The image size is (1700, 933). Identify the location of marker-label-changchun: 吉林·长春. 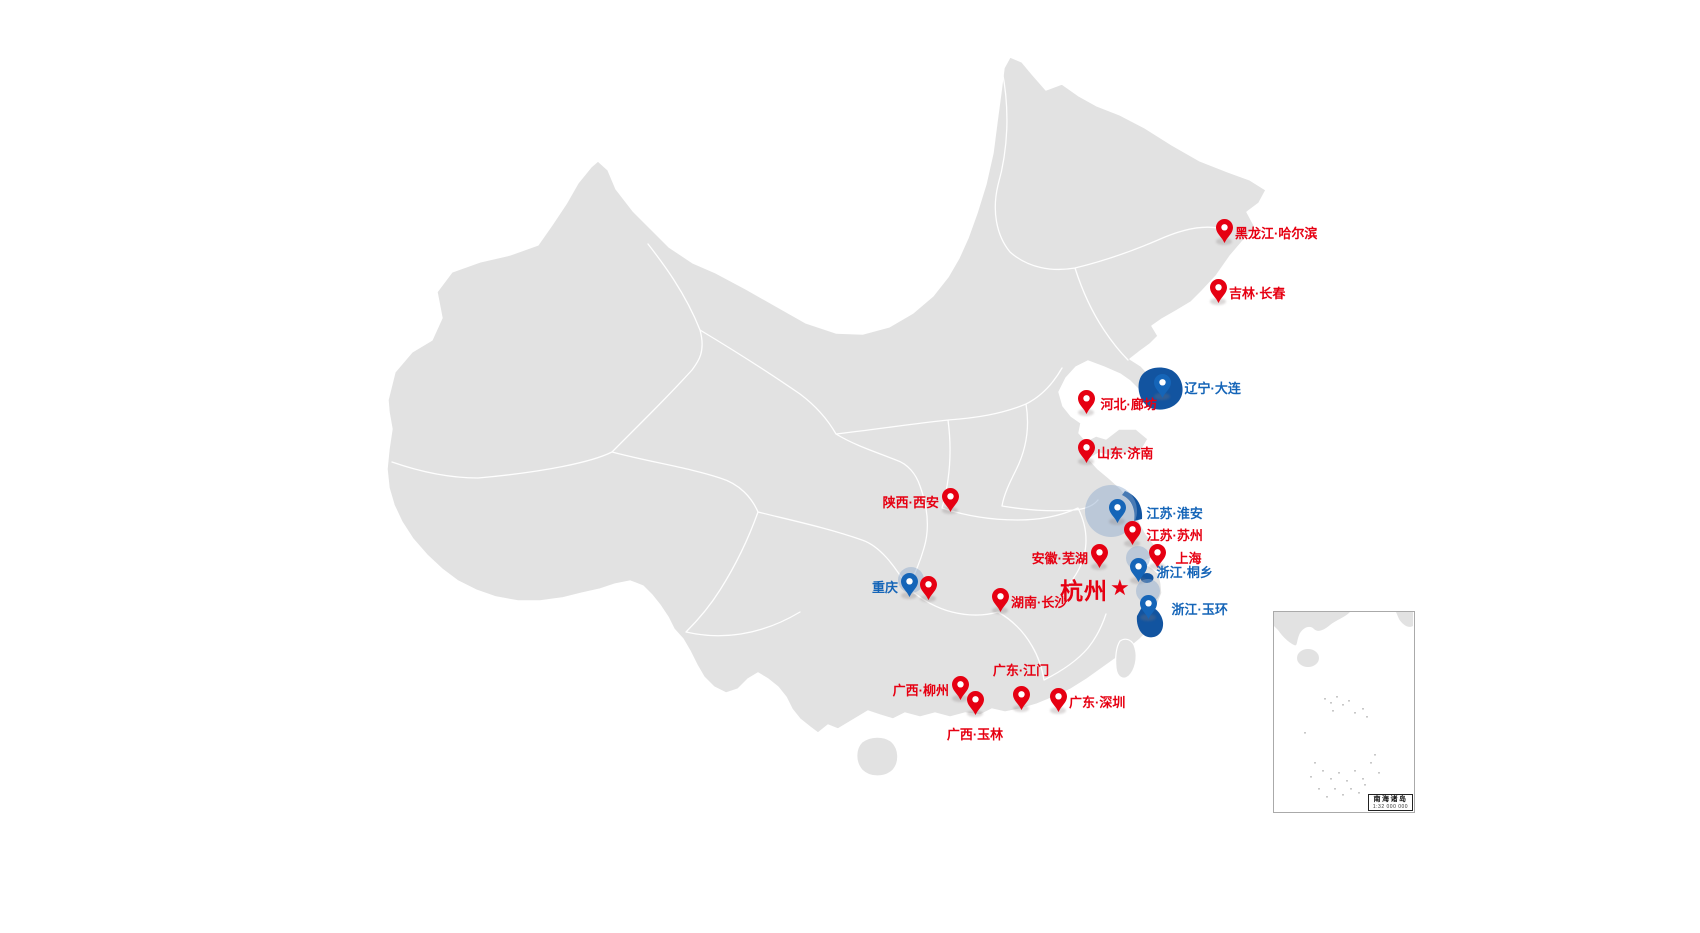
(1257, 293).